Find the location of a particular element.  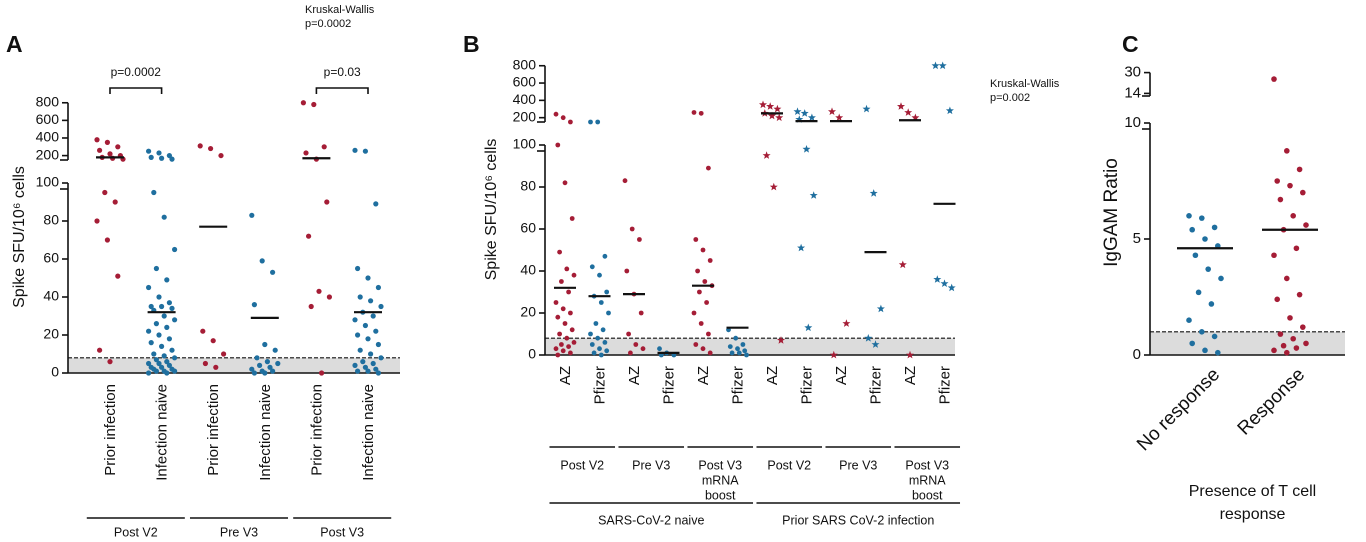

group-label: Post V3 is located at coordinates (927, 465).